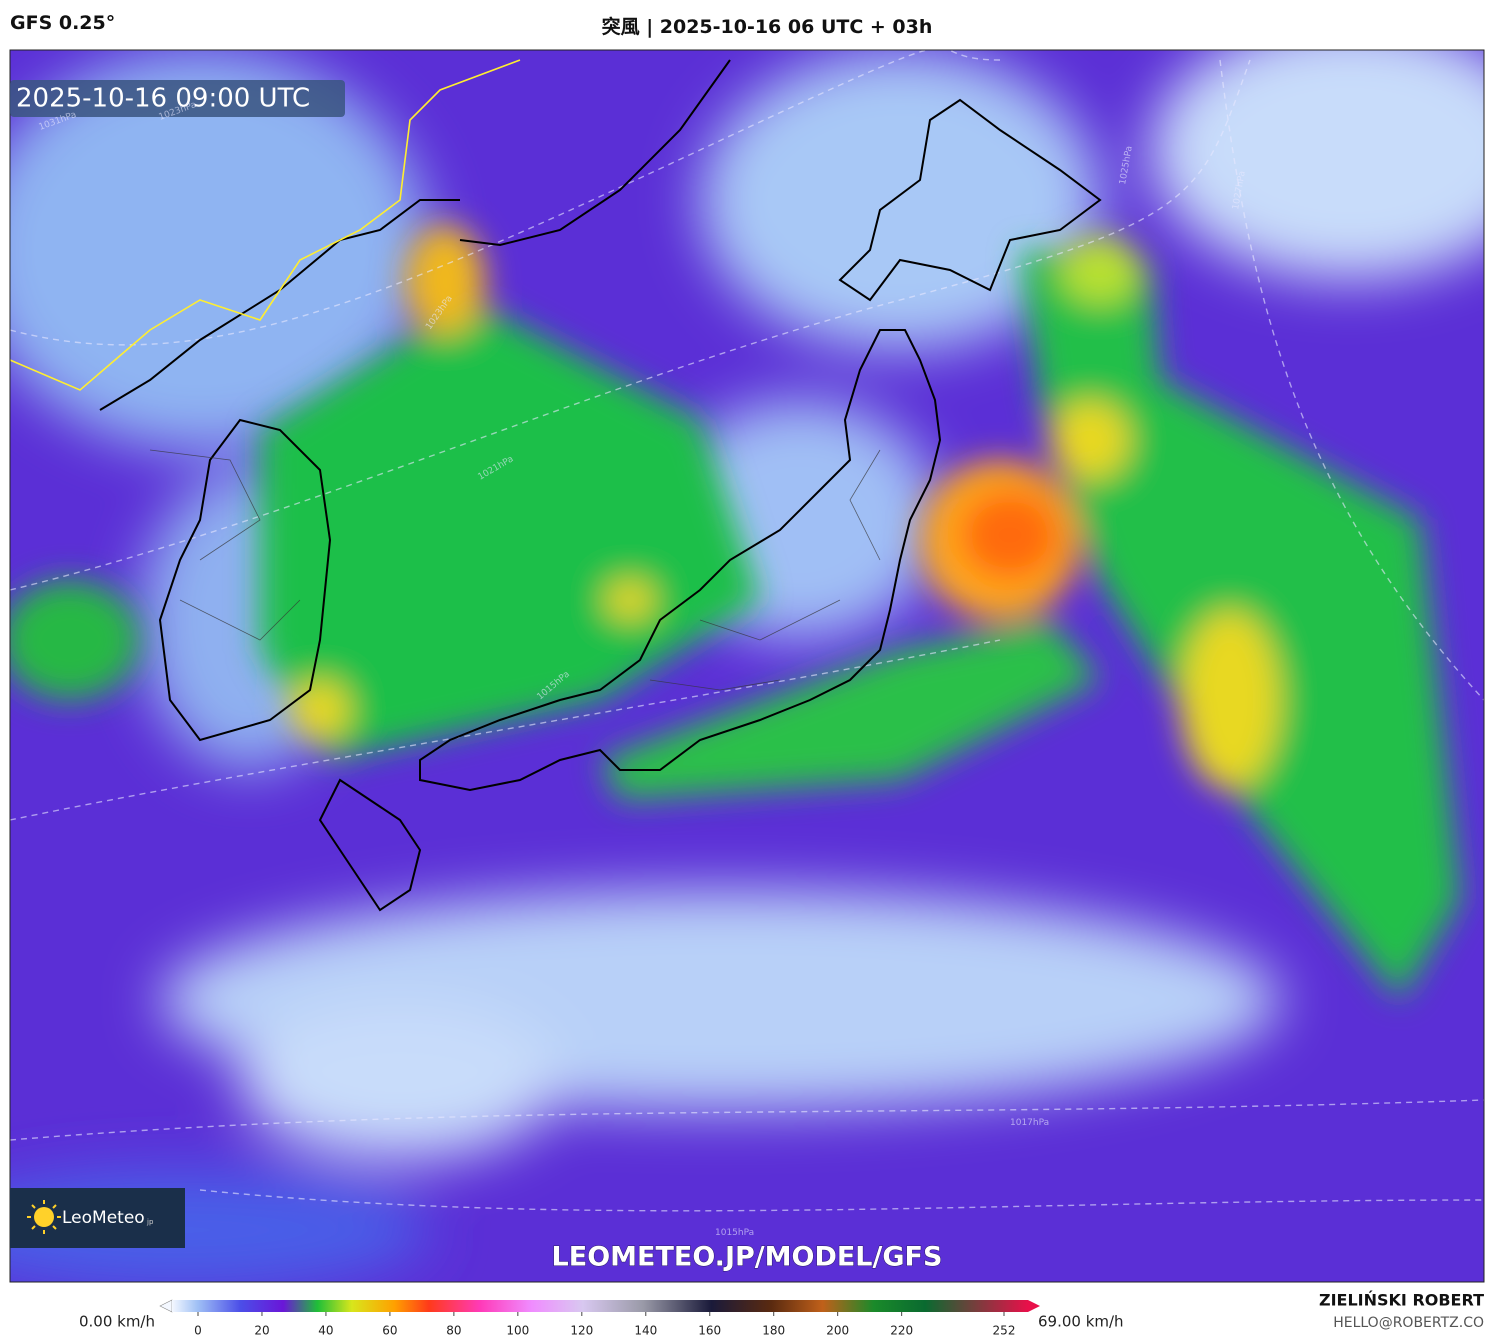 This screenshot has width=1494, height=1338. I want to click on colorbar-tick-label: 100, so click(517, 1331).